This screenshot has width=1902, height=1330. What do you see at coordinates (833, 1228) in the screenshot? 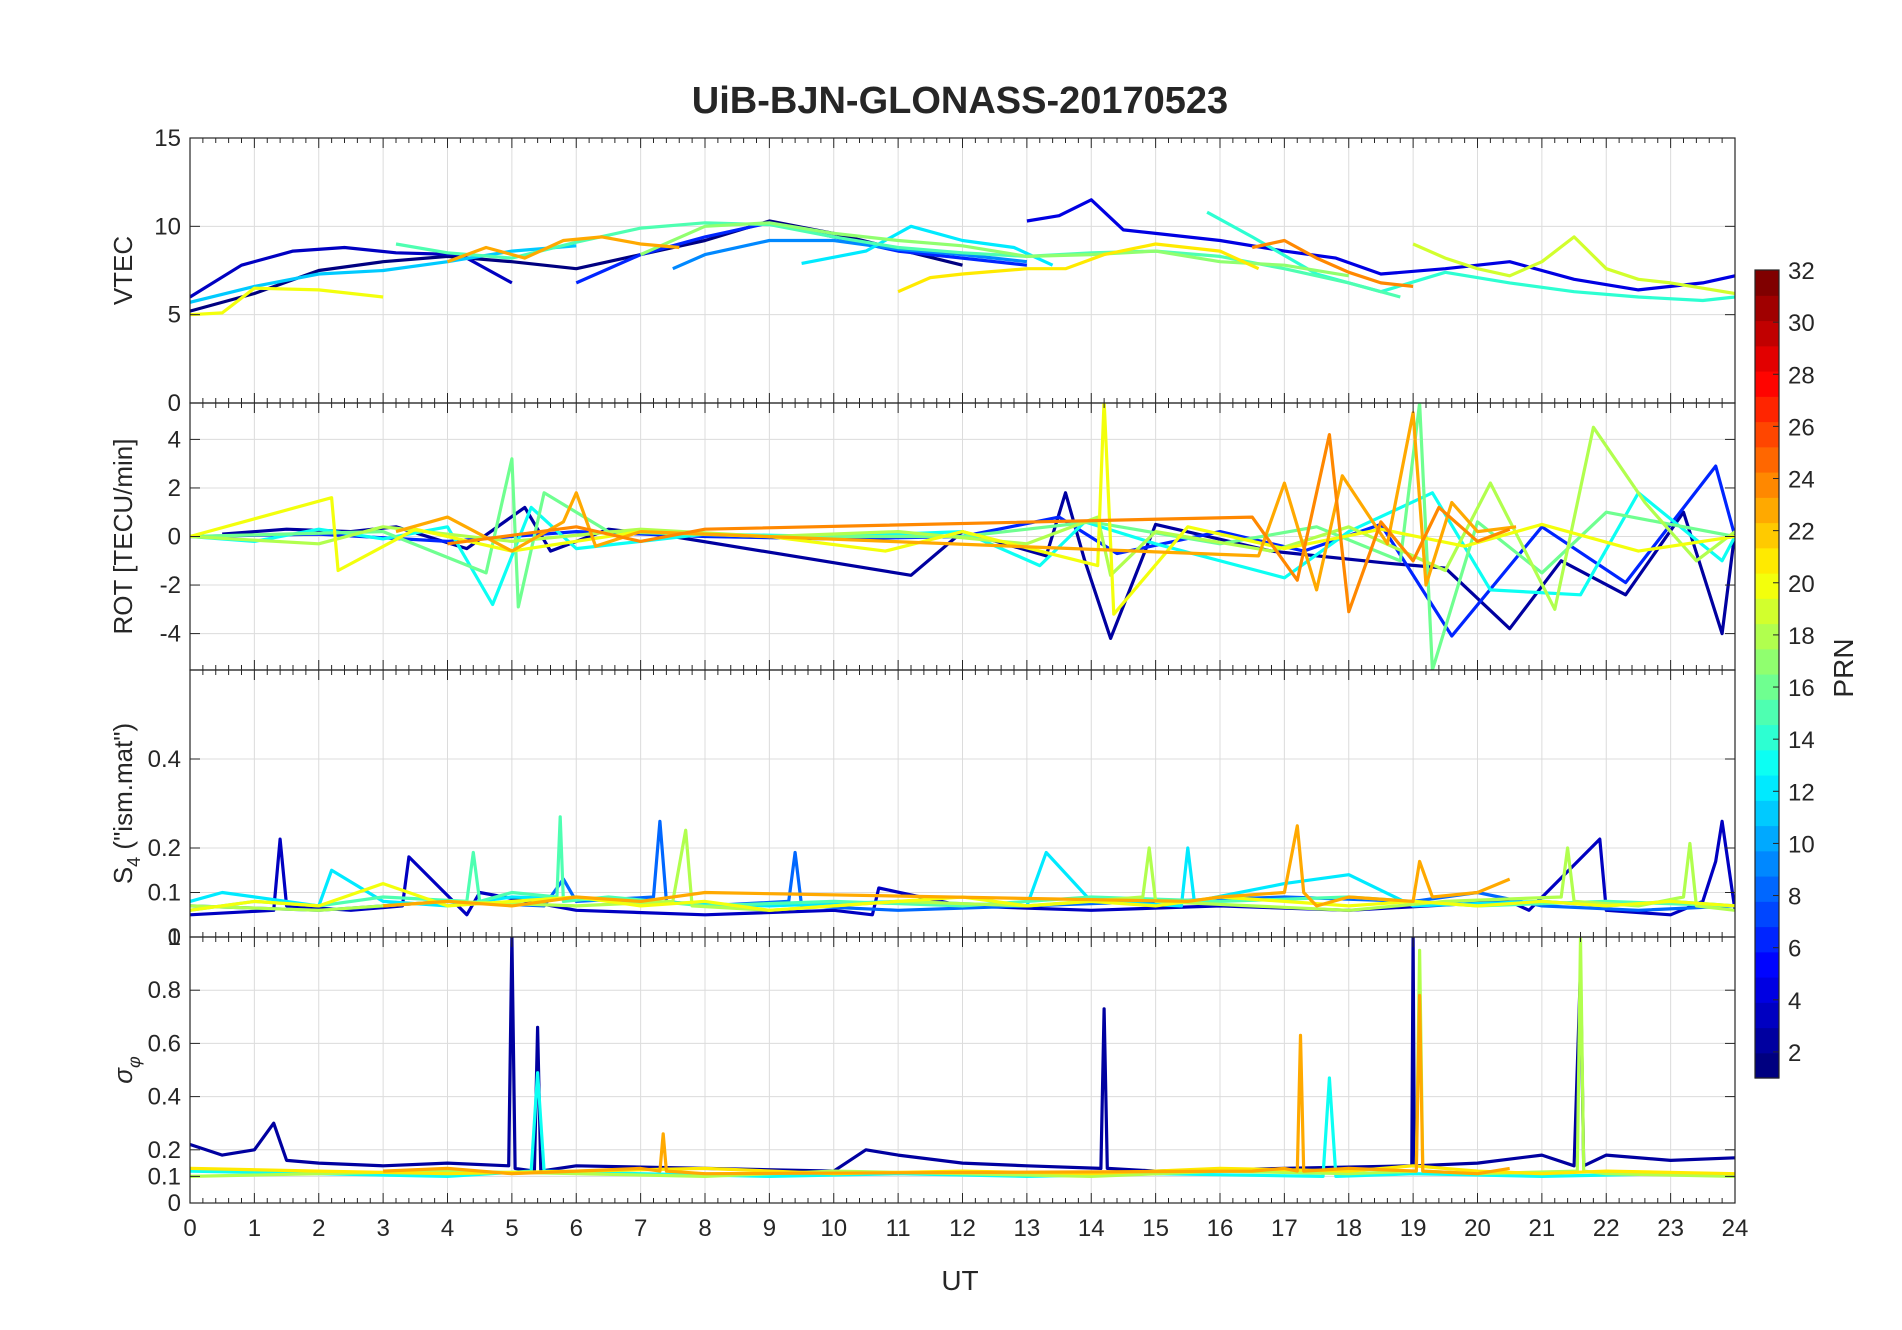
I see `x-tick-label: 10` at bounding box center [833, 1228].